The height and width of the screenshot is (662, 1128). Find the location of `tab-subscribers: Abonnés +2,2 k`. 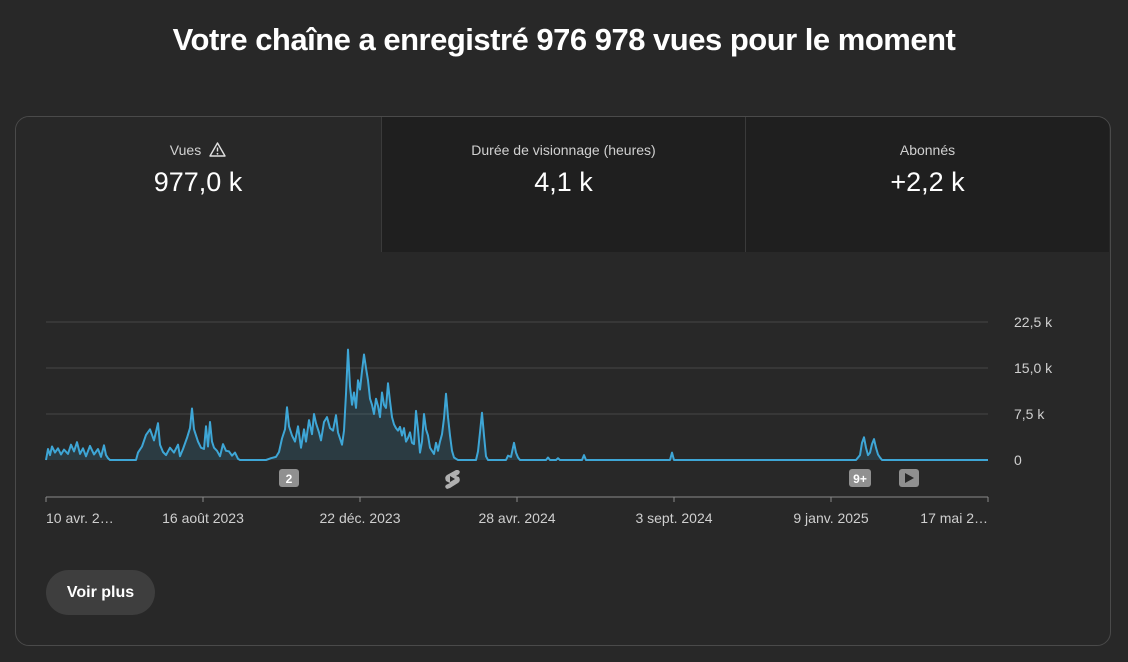

tab-subscribers: Abonnés +2,2 k is located at coordinates (927, 184).